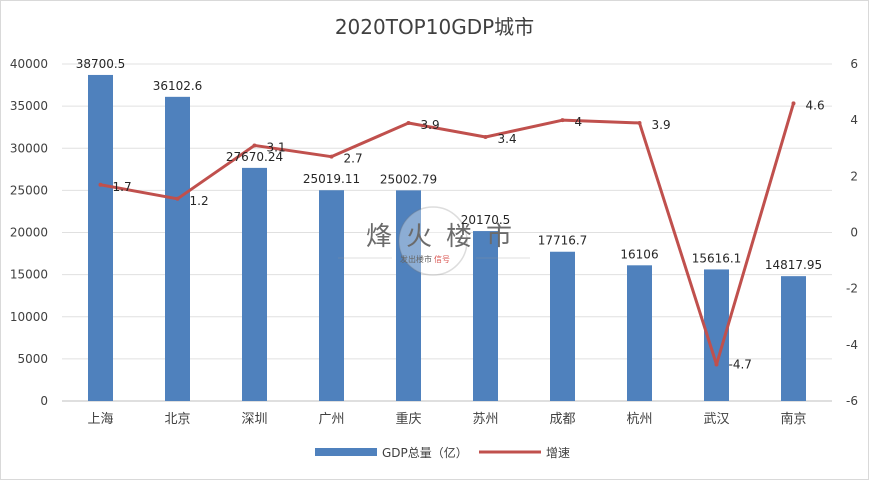  I want to click on y-left-tick-label: 15000, so click(29, 275).